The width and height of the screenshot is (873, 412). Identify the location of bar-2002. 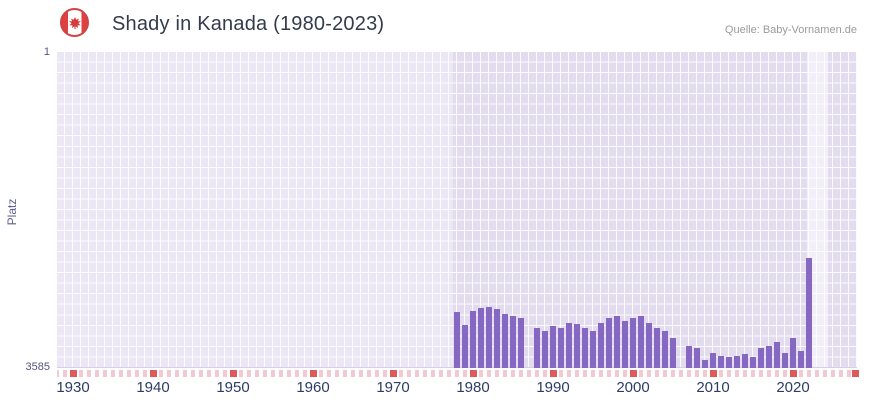
(649, 345).